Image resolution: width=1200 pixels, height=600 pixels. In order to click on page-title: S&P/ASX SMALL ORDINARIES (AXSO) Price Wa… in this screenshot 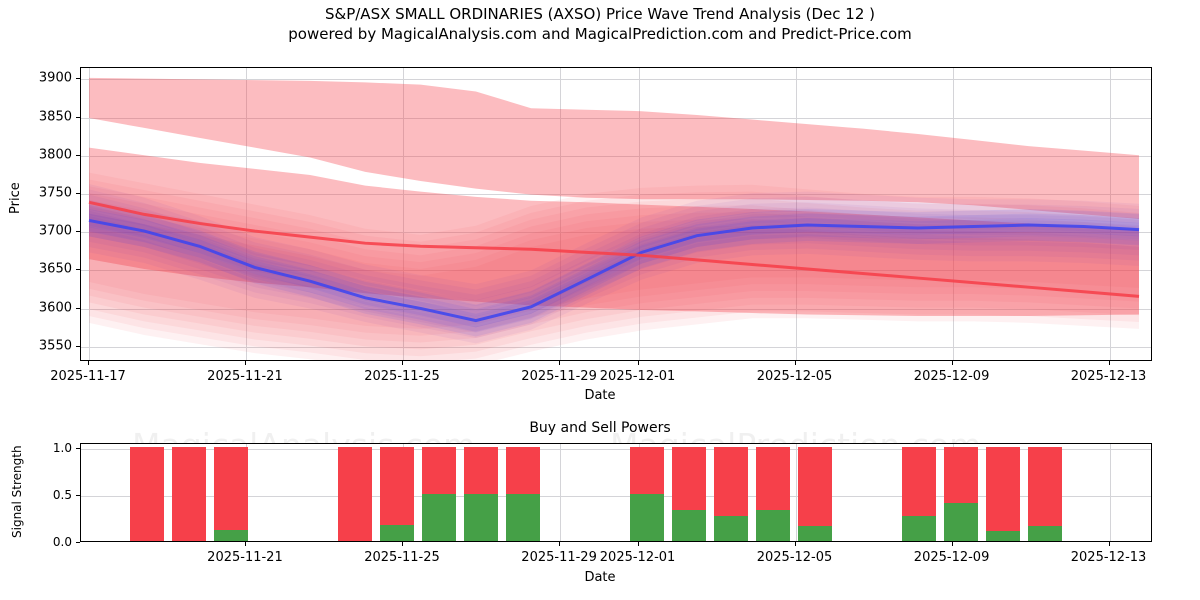, I will do `click(600, 14)`.